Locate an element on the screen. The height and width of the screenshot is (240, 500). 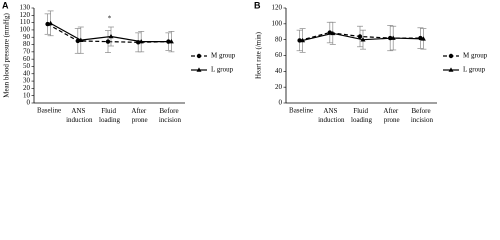
y-tick-label: 50 is located at coordinates (27, 66).